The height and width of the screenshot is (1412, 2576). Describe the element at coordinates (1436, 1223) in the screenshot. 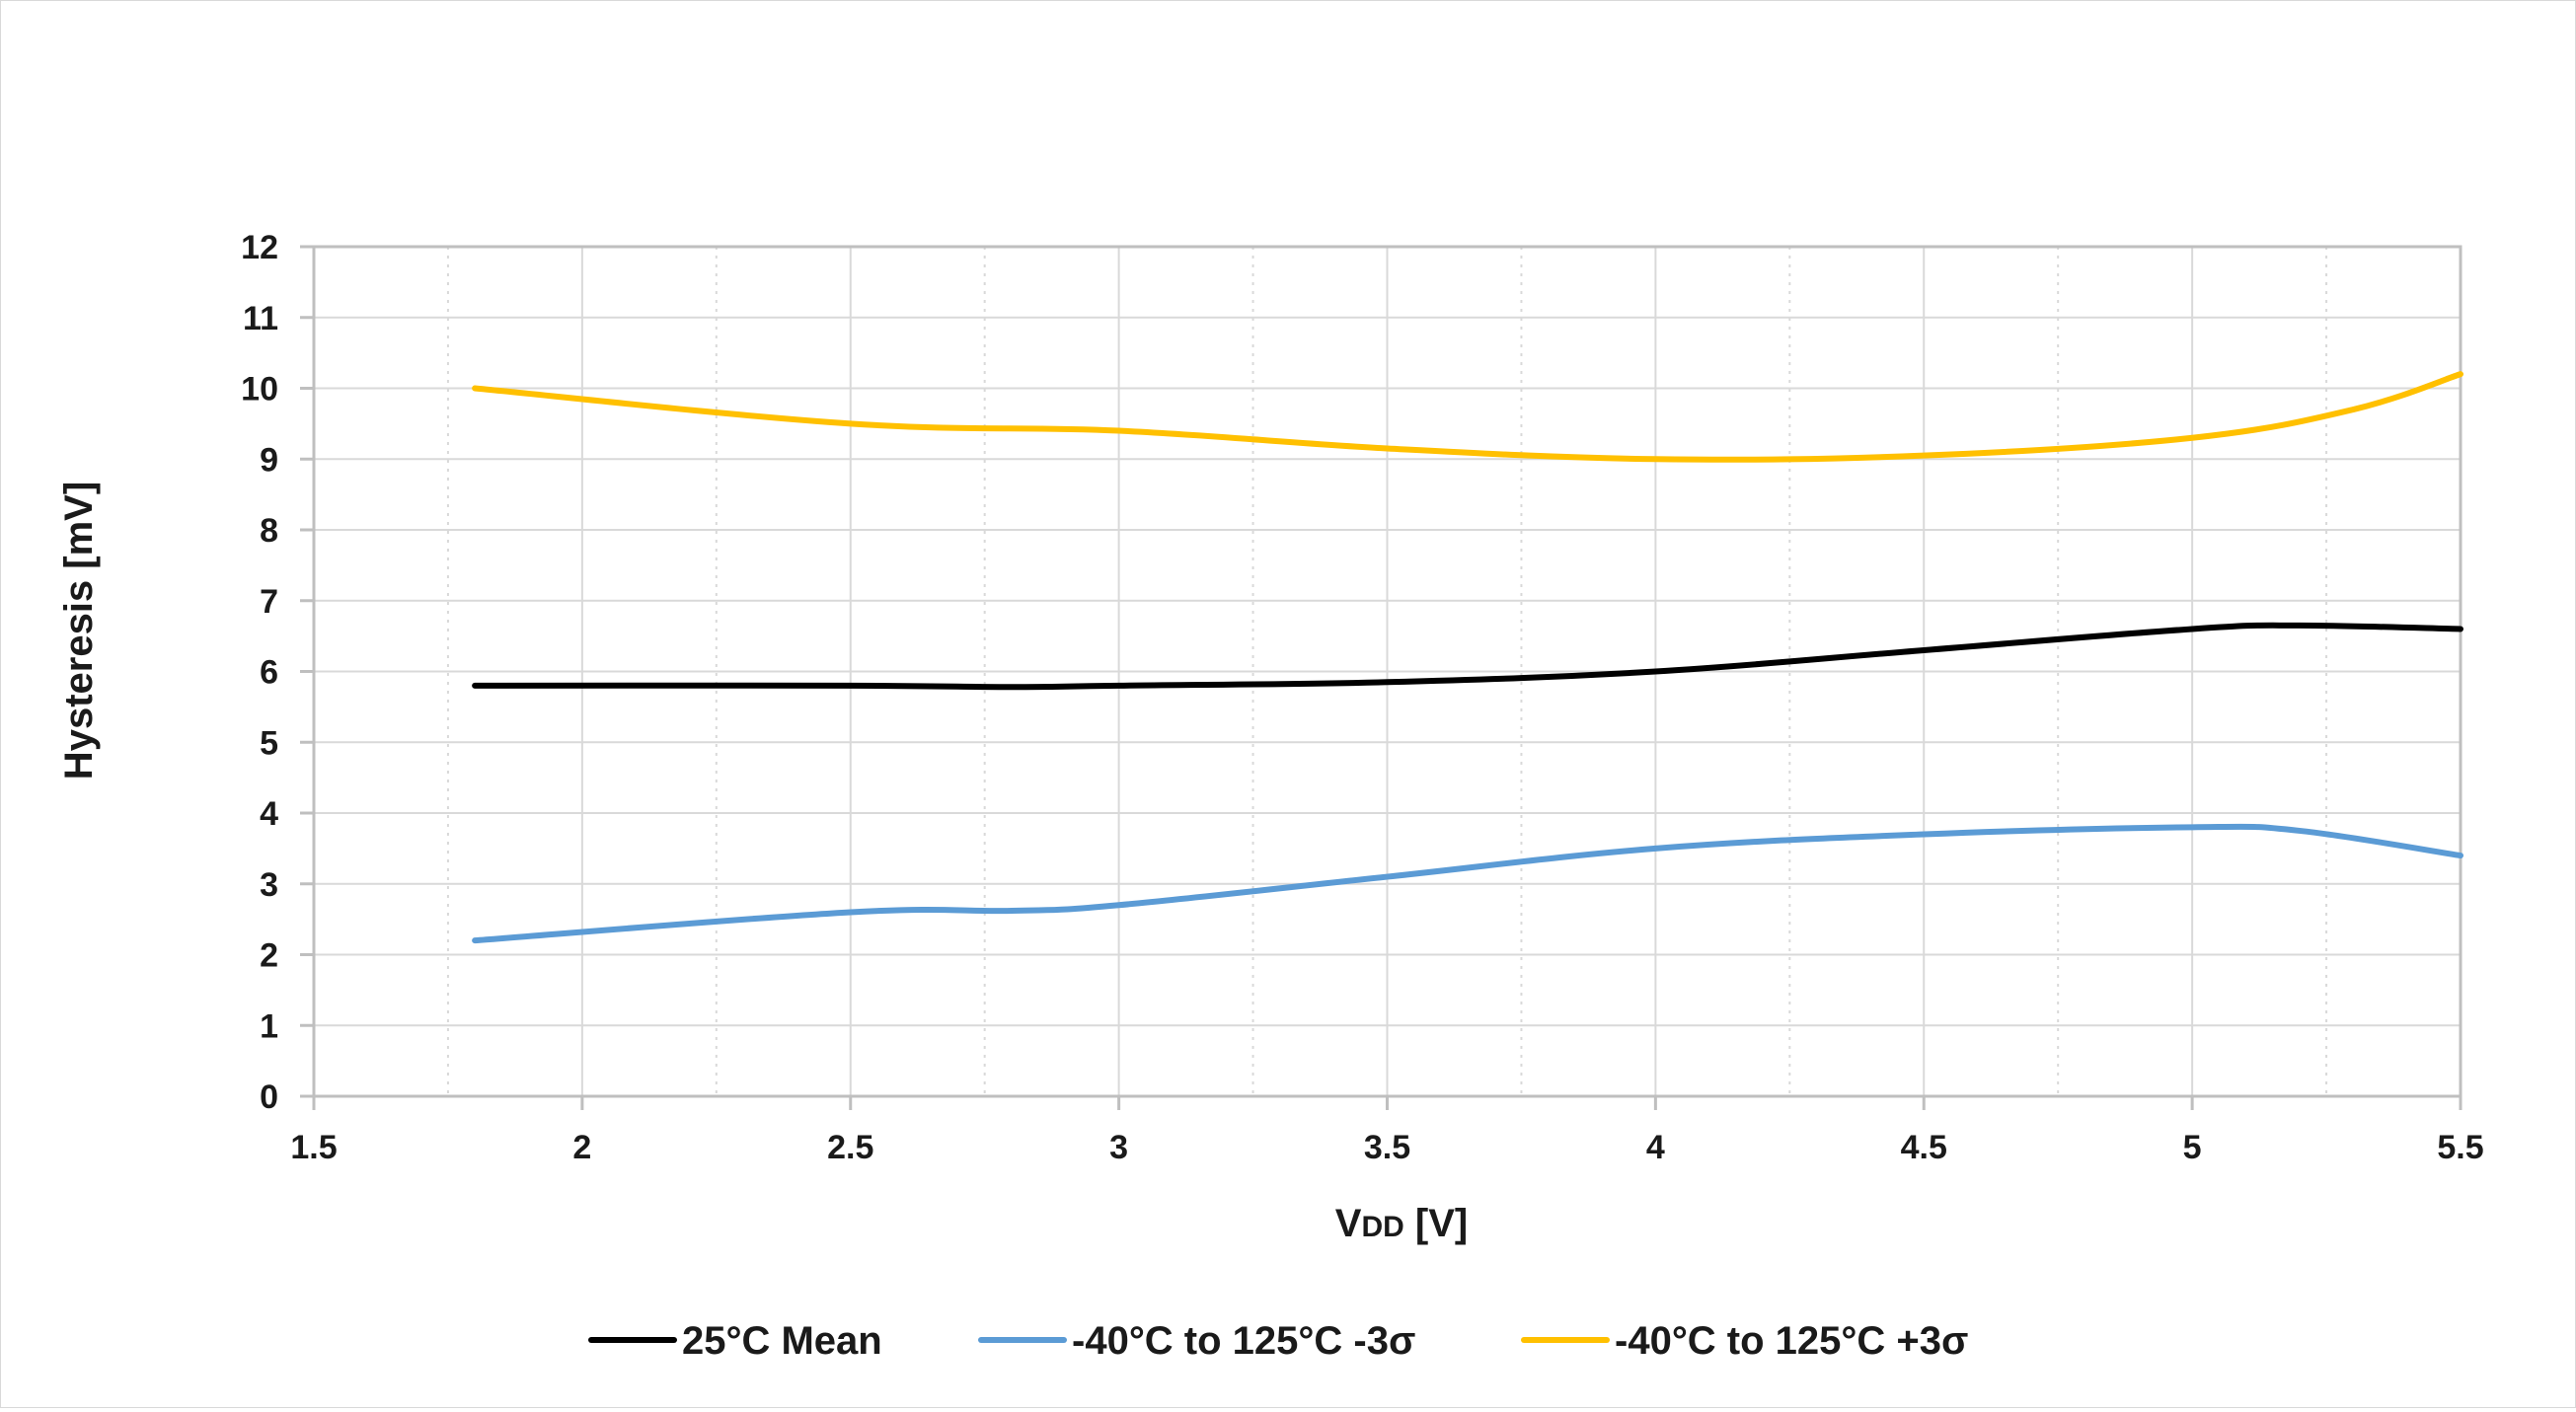

I see `x-axis-title-unit: [V]` at that location.